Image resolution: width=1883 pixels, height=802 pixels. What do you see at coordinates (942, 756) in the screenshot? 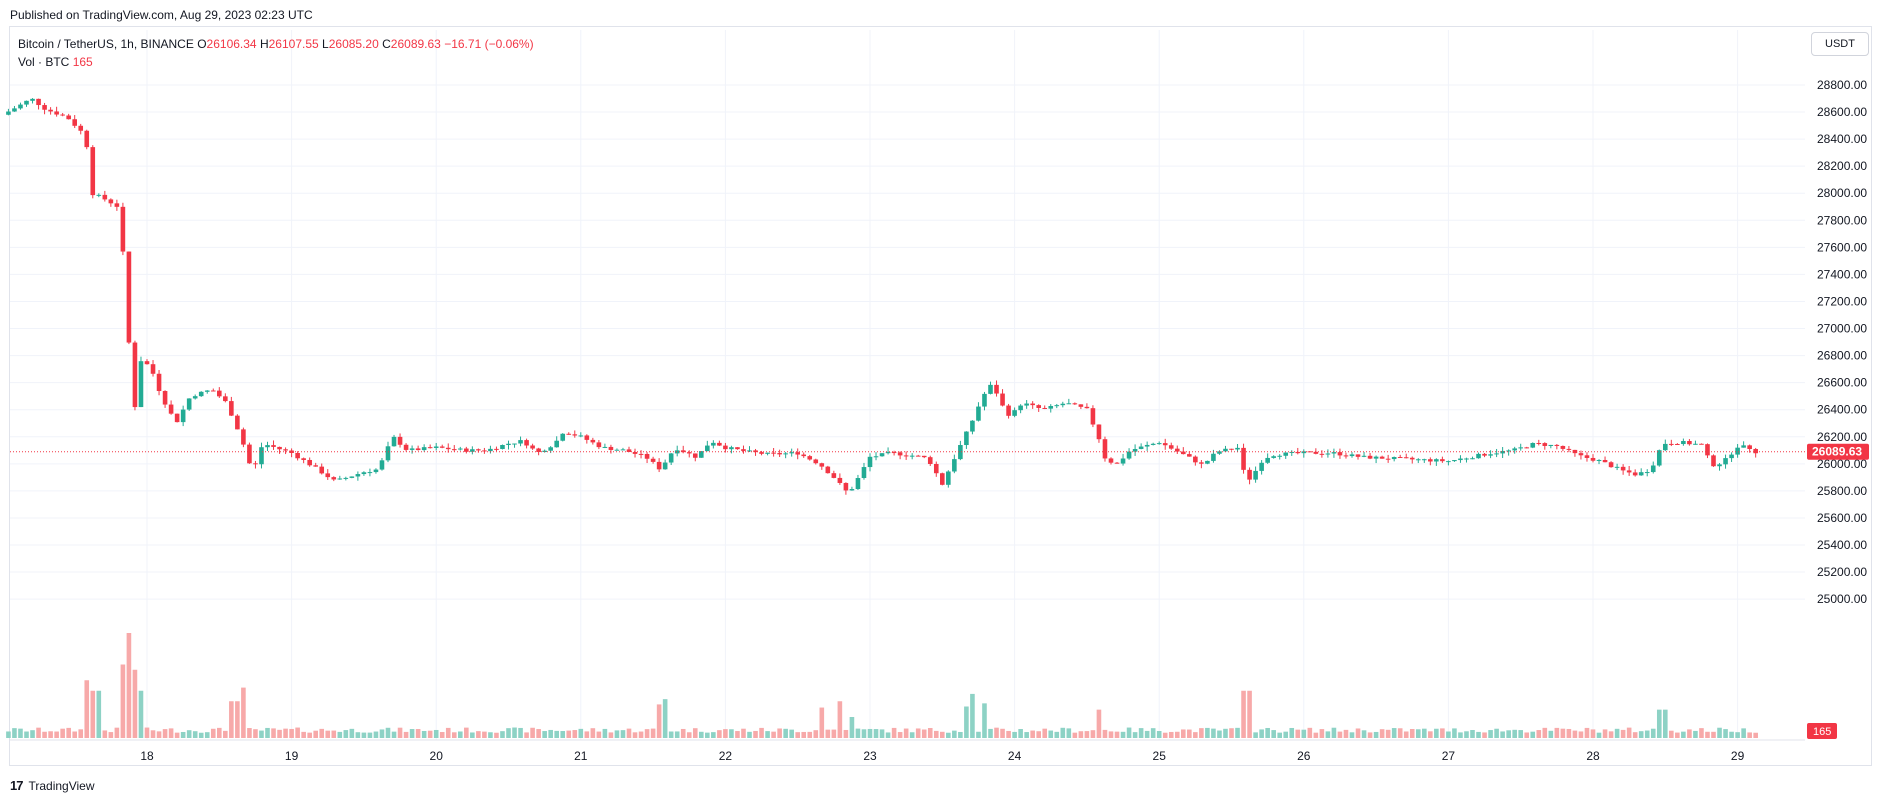
I see `time-axis: 18 19 20 21 22 23 24 25 26 27 28 29` at bounding box center [942, 756].